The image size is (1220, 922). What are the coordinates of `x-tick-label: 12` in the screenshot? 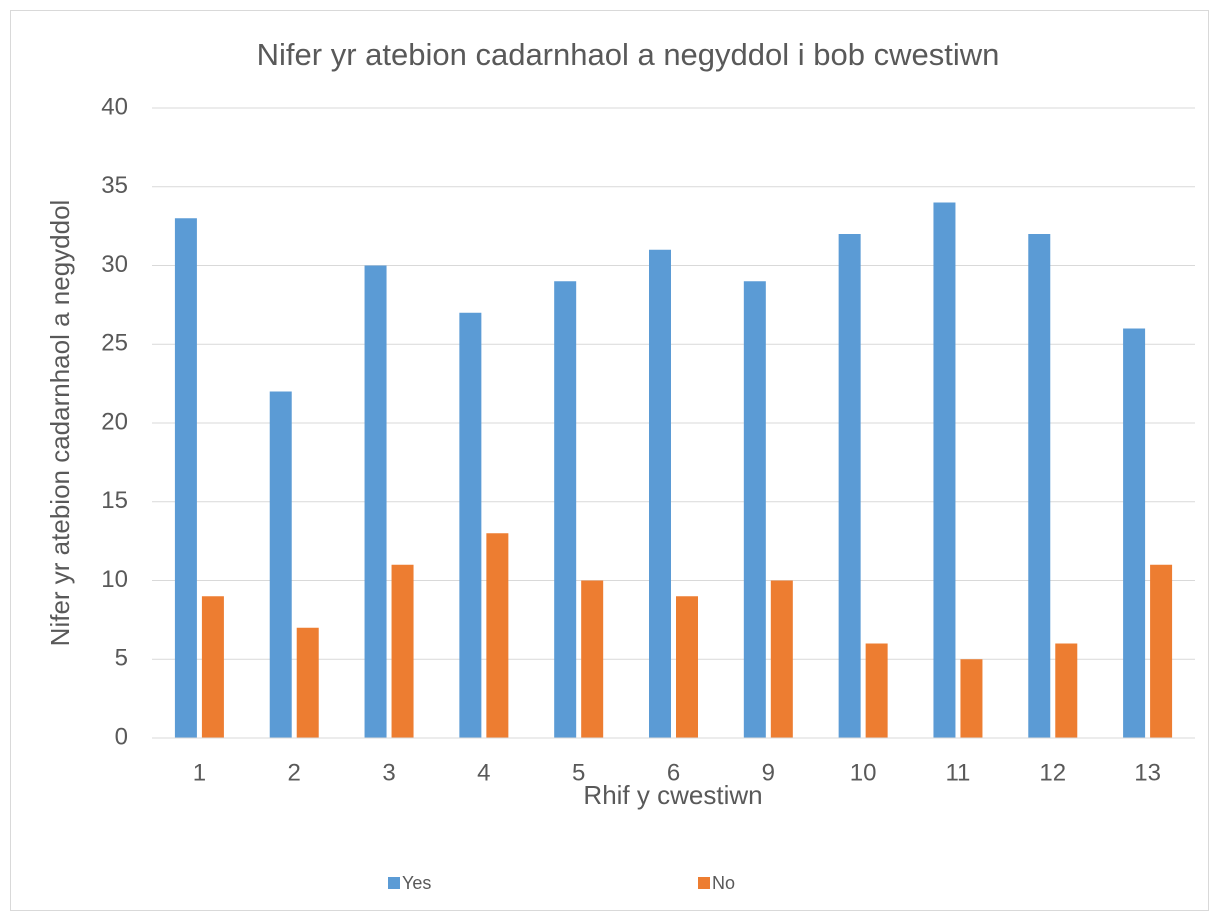 It's located at (1052, 772).